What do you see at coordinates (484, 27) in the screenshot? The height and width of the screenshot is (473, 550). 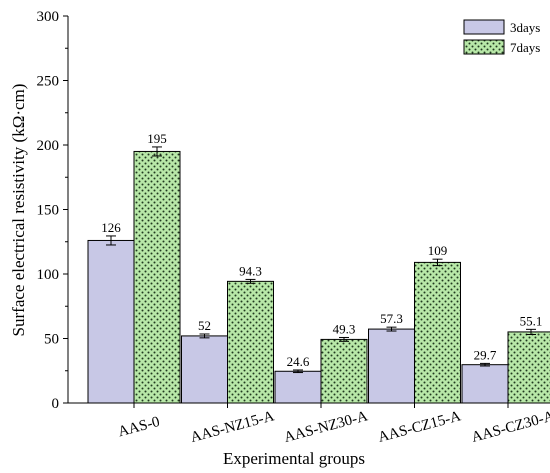 I see `legend-swatch-3days` at bounding box center [484, 27].